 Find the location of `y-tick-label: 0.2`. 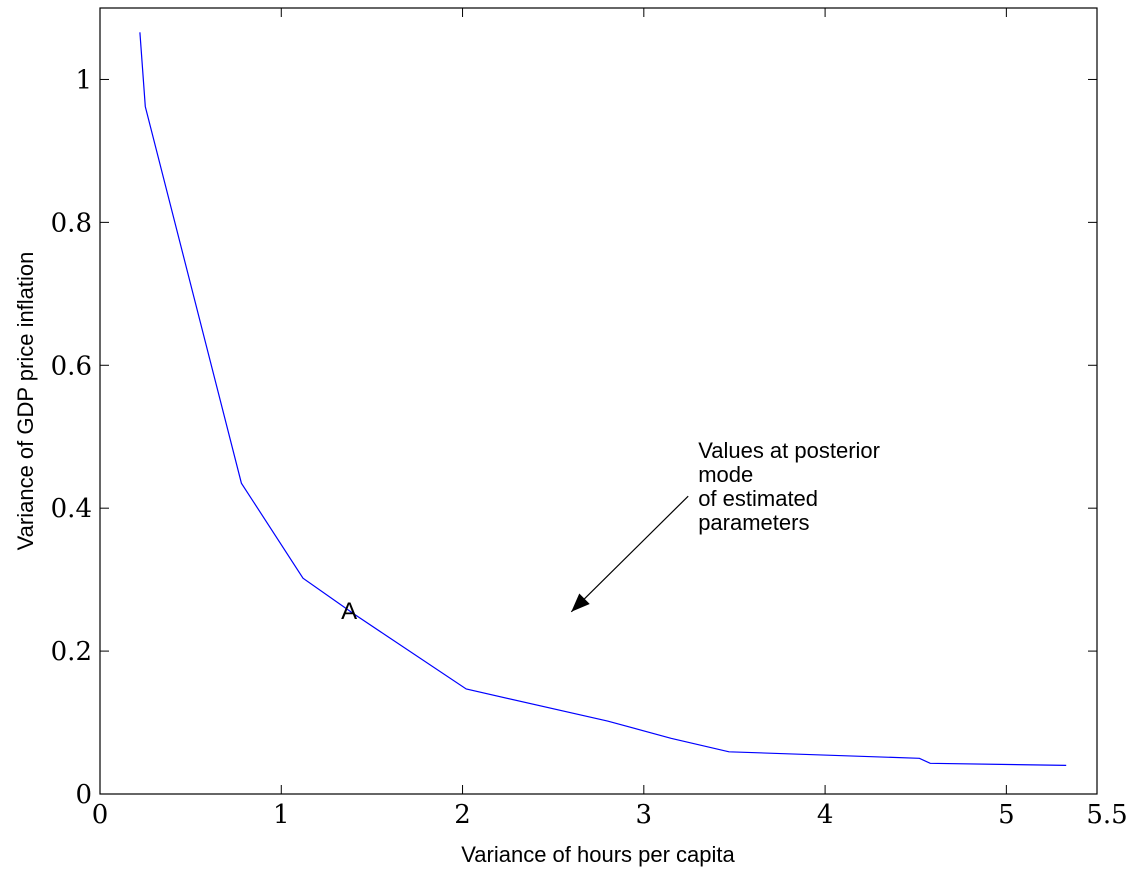

y-tick-label: 0.2 is located at coordinates (71, 652).